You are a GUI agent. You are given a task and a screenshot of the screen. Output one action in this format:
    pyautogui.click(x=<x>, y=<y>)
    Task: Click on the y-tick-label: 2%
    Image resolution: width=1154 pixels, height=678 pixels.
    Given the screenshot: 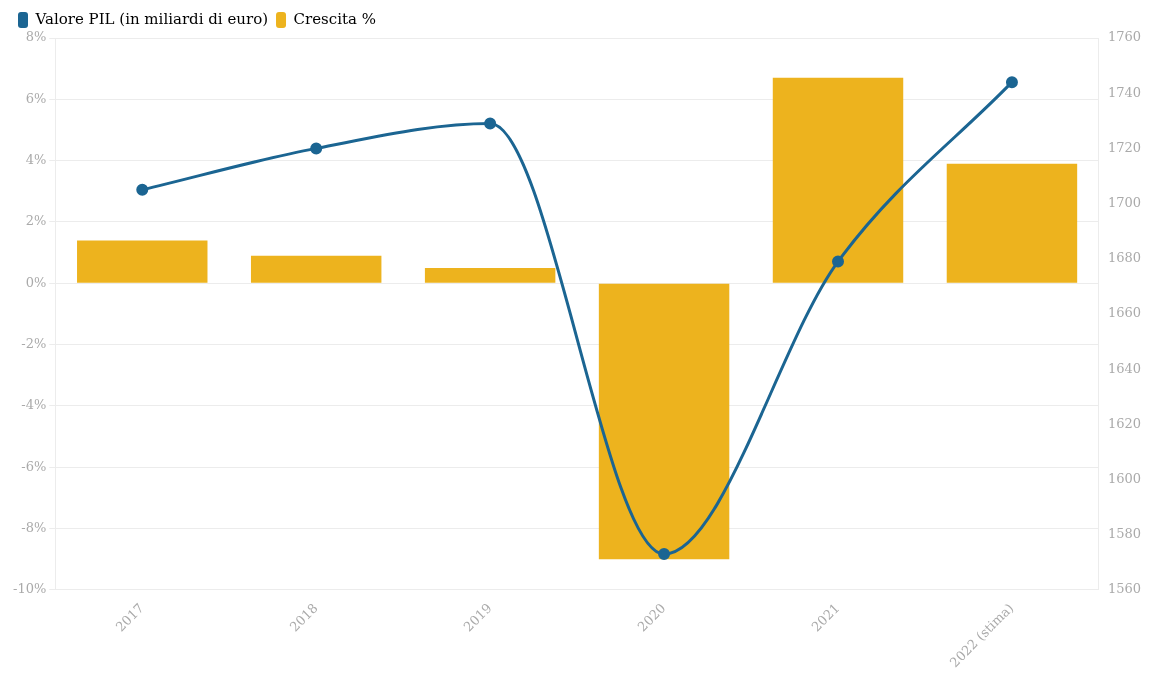 What is the action you would take?
    pyautogui.click(x=36, y=221)
    